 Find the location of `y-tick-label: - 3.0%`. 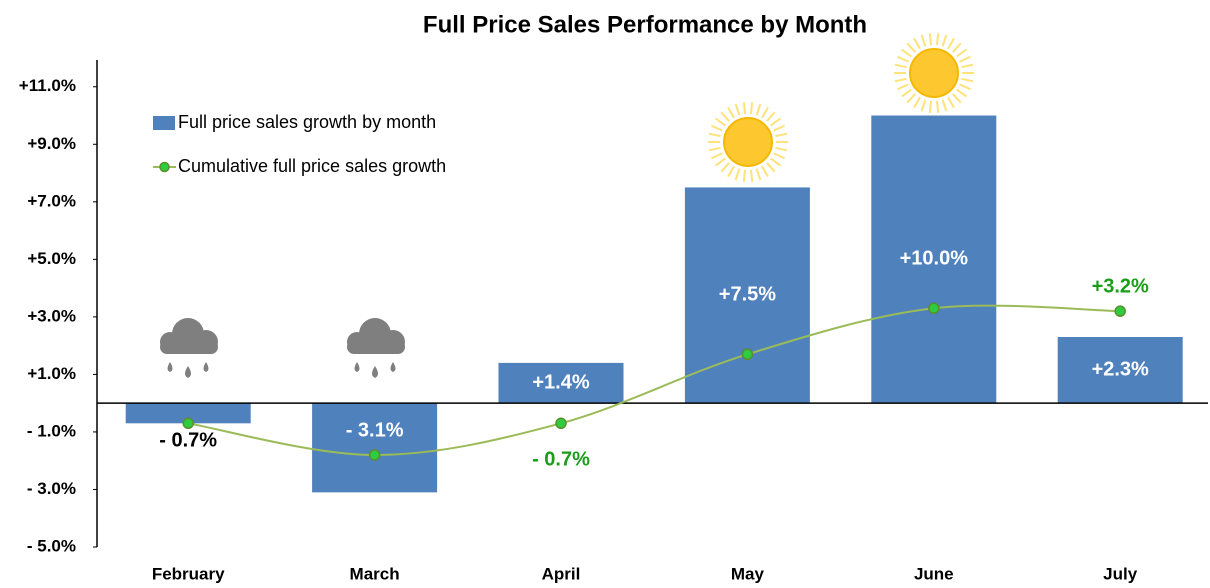

y-tick-label: - 3.0% is located at coordinates (51, 488).